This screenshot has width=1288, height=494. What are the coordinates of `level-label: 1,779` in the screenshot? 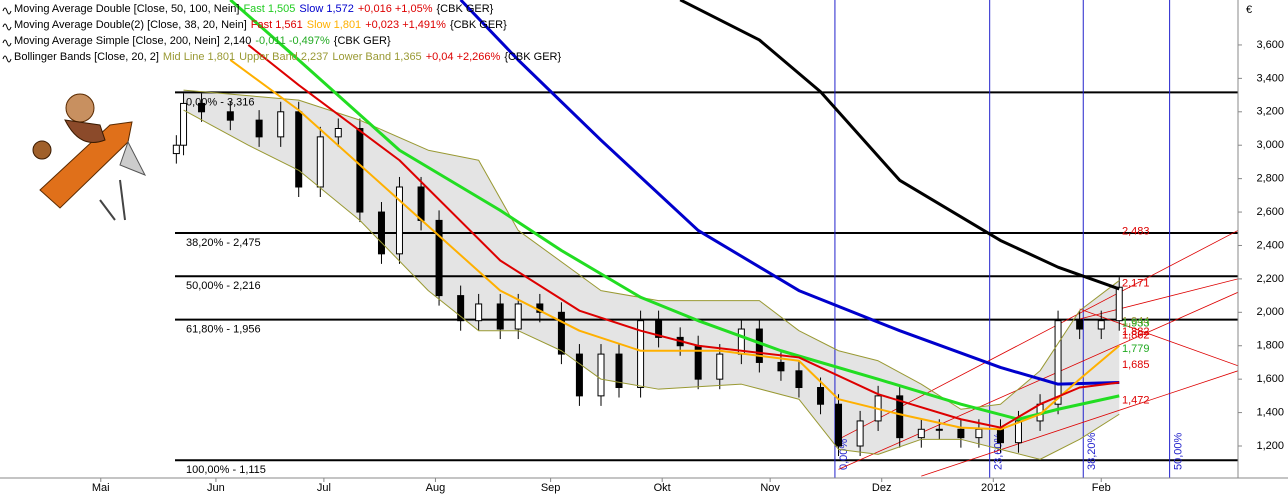 It's located at (1136, 349).